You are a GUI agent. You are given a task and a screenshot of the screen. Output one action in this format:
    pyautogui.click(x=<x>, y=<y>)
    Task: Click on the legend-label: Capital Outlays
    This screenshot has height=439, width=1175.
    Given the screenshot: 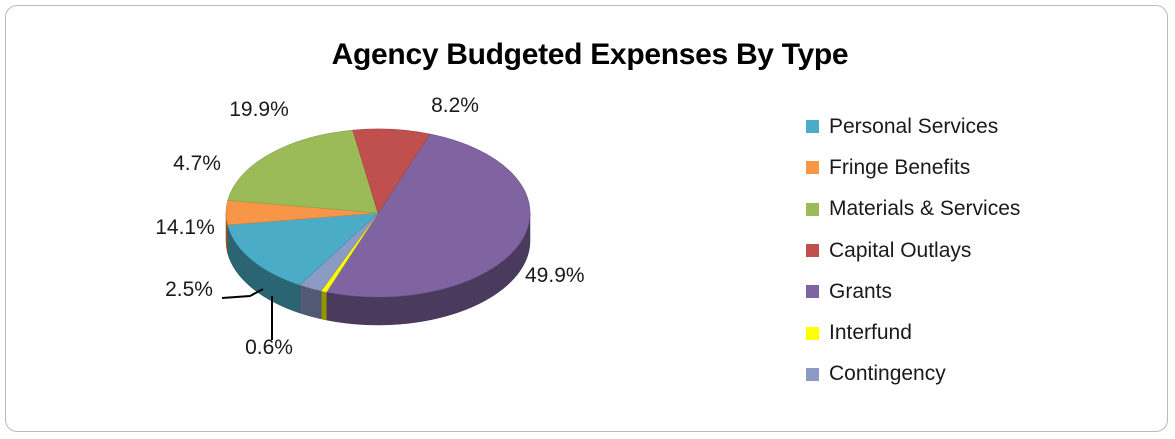 What is the action you would take?
    pyautogui.click(x=900, y=250)
    